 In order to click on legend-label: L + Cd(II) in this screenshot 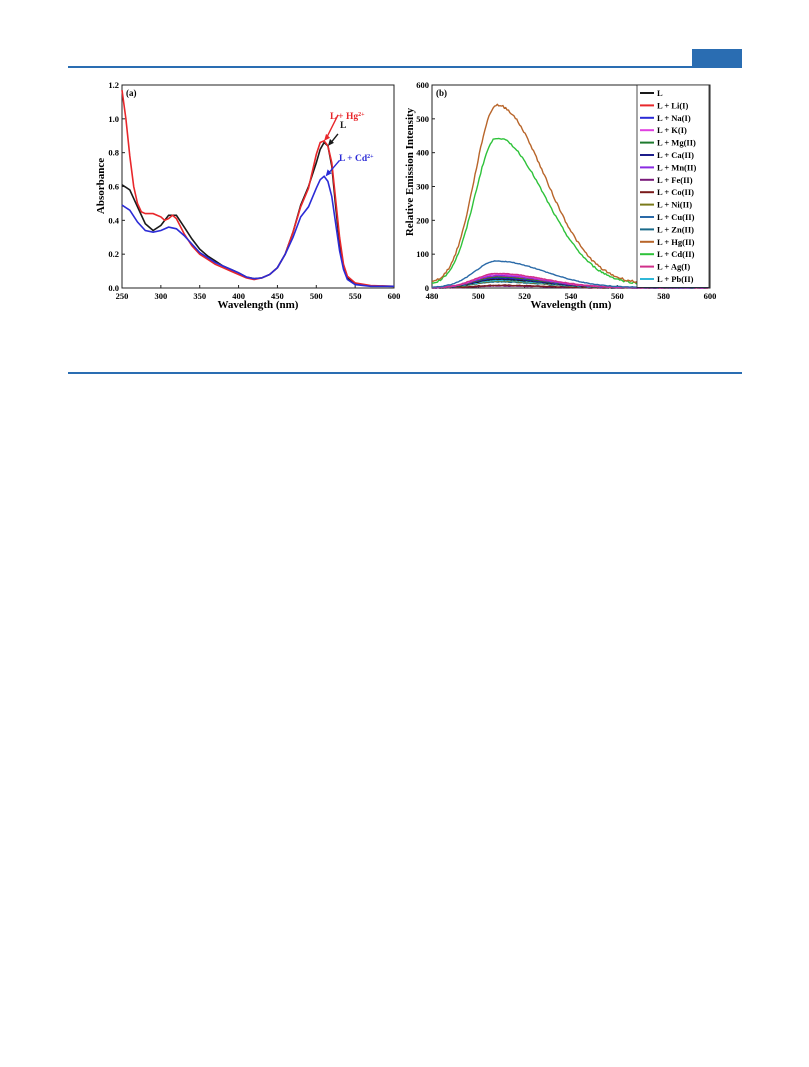, I will do `click(676, 254)`.